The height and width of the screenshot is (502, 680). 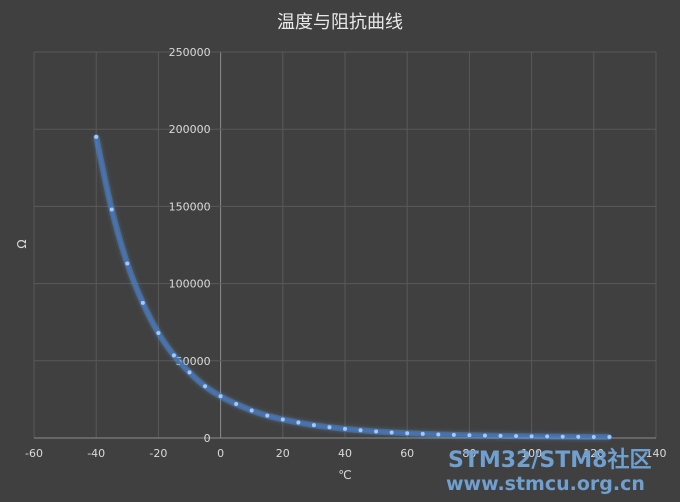 What do you see at coordinates (283, 453) in the screenshot?
I see `x-tick-label: 20` at bounding box center [283, 453].